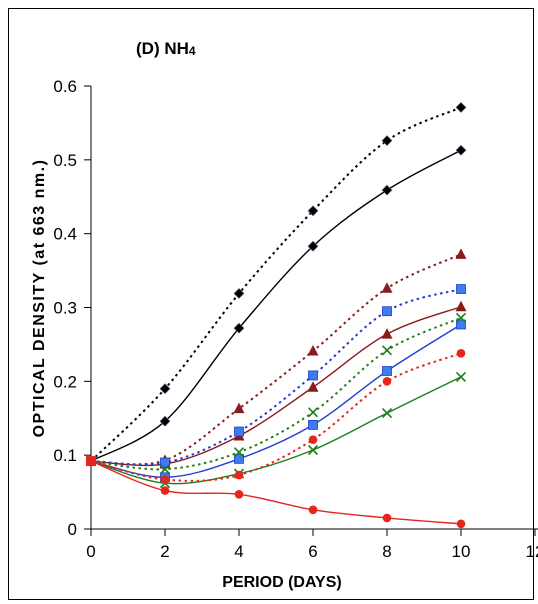  I want to click on chart-title-subscript: 4, so click(192, 51).